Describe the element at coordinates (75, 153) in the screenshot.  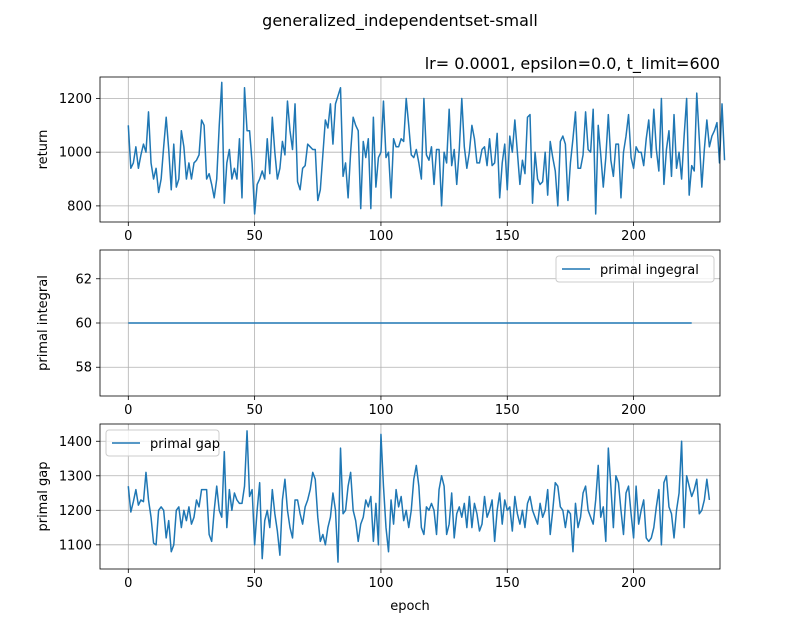
I see `y-tick-label: 1000` at that location.